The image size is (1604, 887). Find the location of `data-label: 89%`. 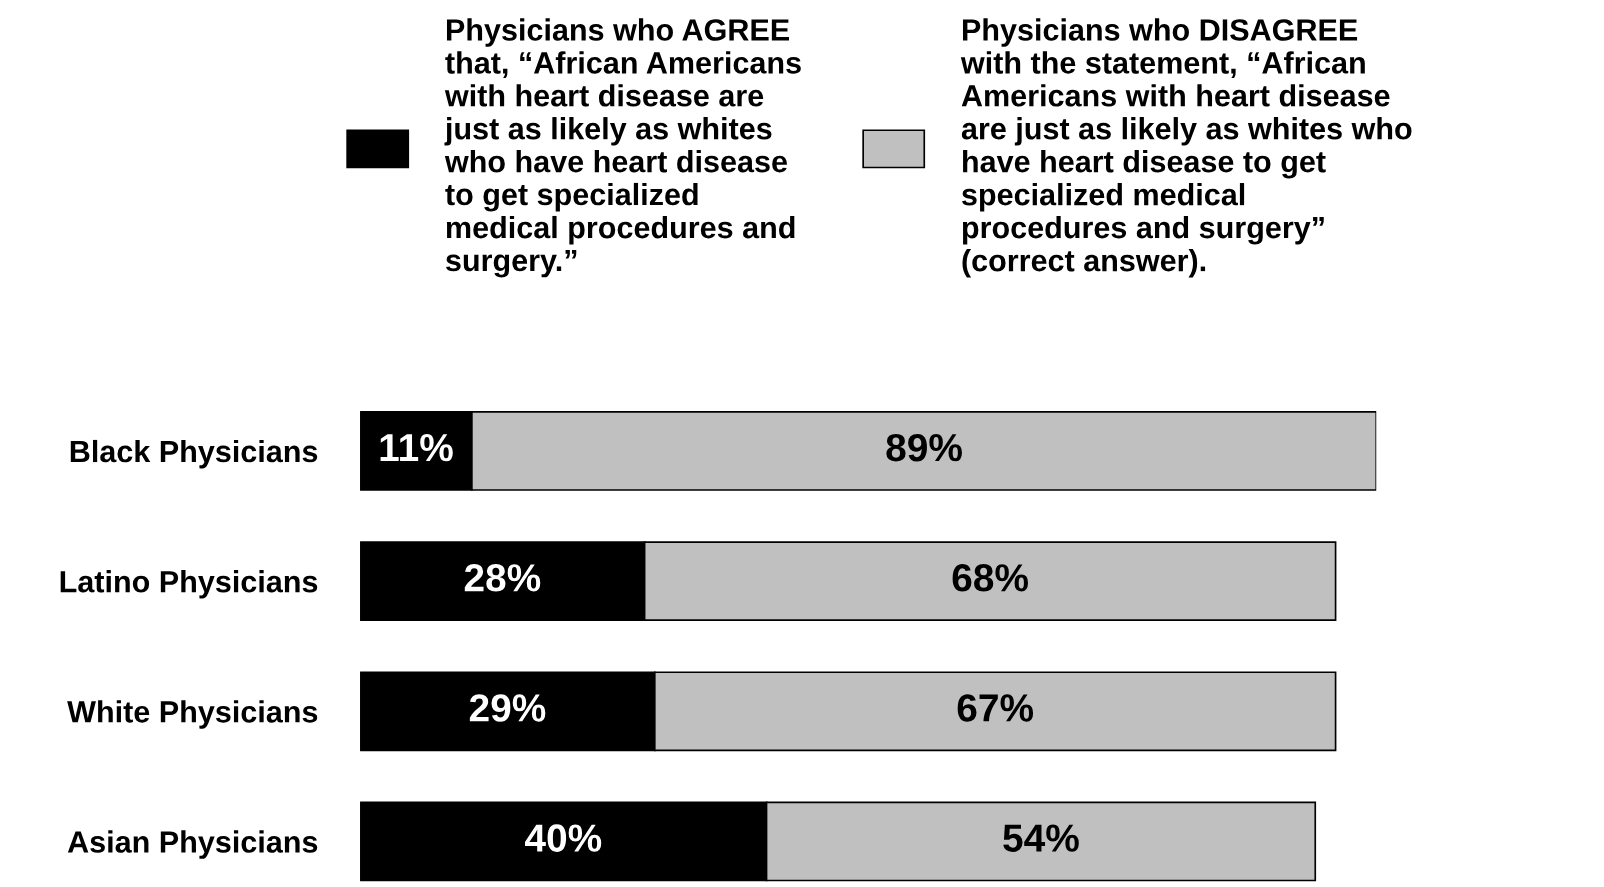

data-label: 89% is located at coordinates (924, 447).